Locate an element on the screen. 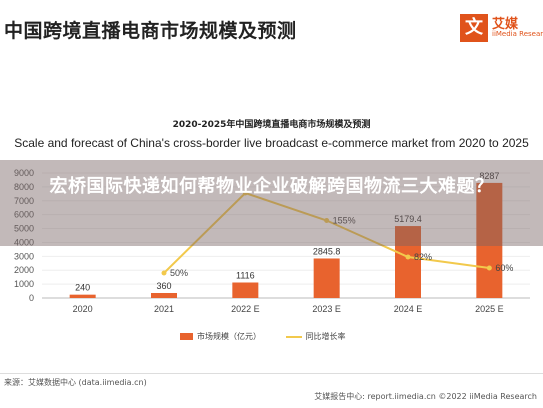 Image resolution: width=543 pixels, height=408 pixels. y-tick-label: 7000 is located at coordinates (24, 201).